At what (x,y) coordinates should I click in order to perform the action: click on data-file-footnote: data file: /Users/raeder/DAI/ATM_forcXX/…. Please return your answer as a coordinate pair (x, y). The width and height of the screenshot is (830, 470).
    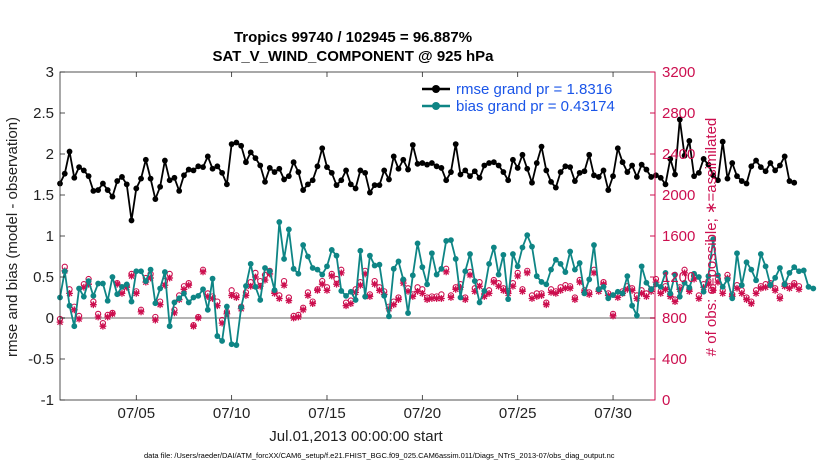
    Looking at the image, I should click on (379, 455).